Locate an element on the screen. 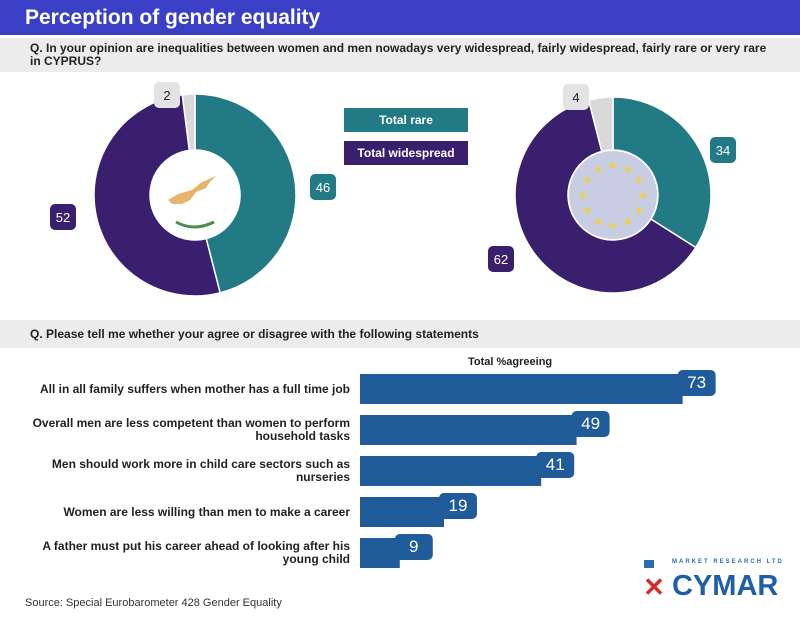 The width and height of the screenshot is (800, 620). cyprus-flag-icon is located at coordinates (195, 195).